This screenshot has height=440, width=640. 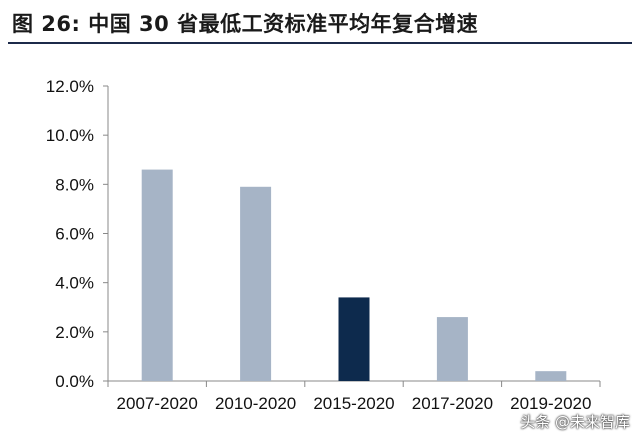 I want to click on bar-2007-2020, so click(x=157, y=275).